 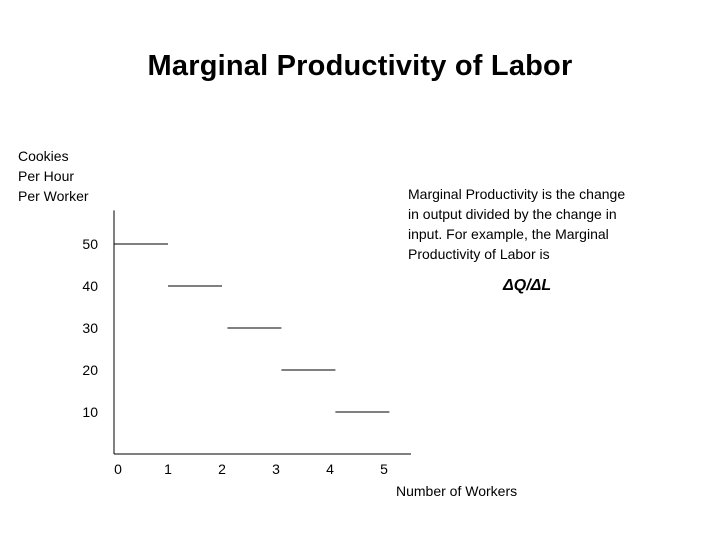 What do you see at coordinates (90, 328) in the screenshot?
I see `y-tick-label-30: 30` at bounding box center [90, 328].